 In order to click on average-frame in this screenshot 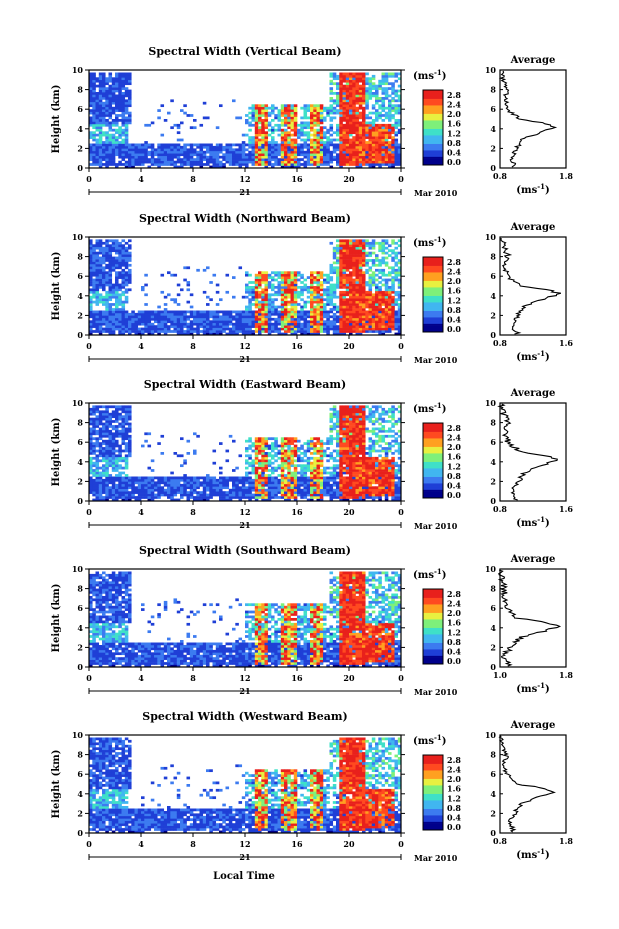, I will do `click(533, 286)`.